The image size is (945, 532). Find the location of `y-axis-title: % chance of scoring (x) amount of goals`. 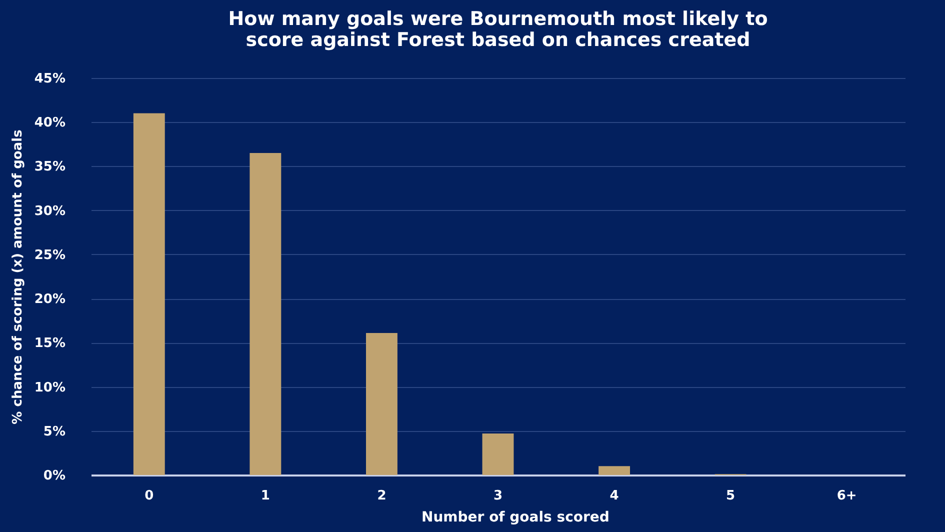

y-axis-title: % chance of scoring (x) amount of goals is located at coordinates (18, 276).